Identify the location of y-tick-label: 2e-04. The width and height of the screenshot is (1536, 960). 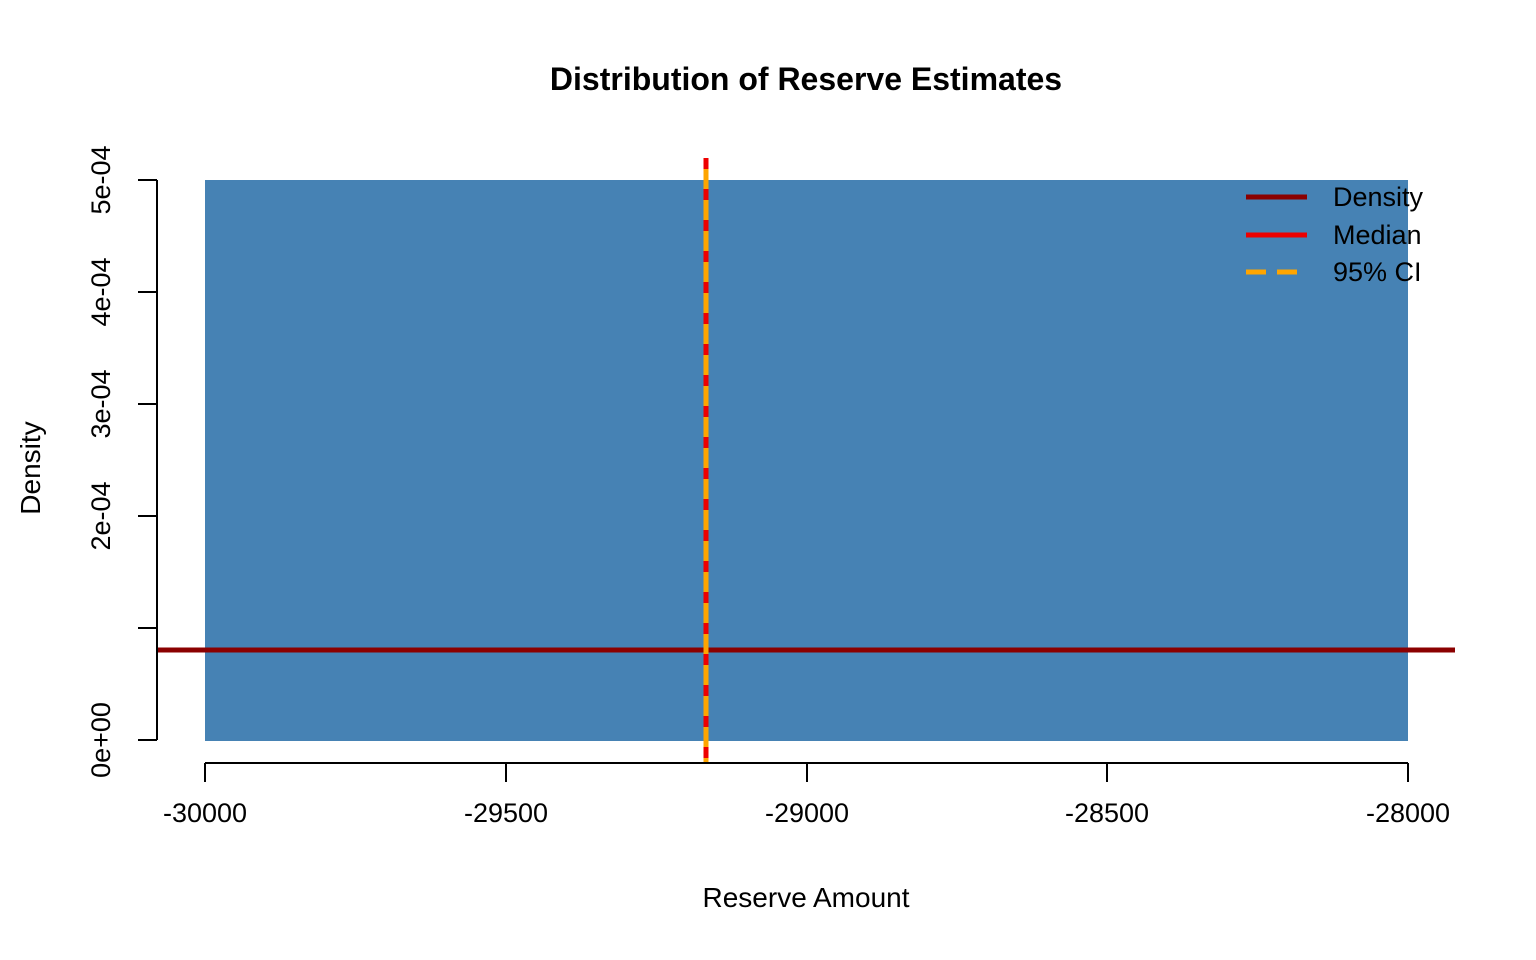
(101, 515).